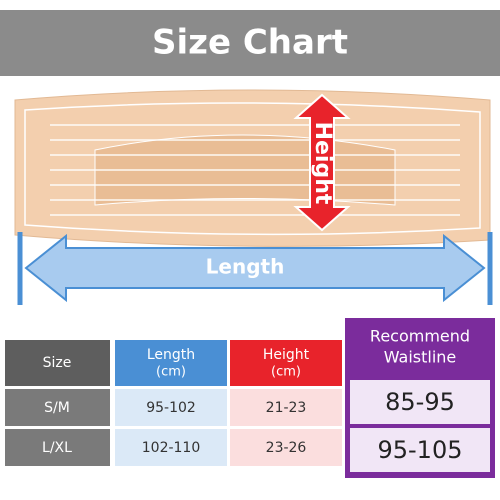 The image size is (500, 500). I want to click on header-cell: Waistline, so click(420, 357).